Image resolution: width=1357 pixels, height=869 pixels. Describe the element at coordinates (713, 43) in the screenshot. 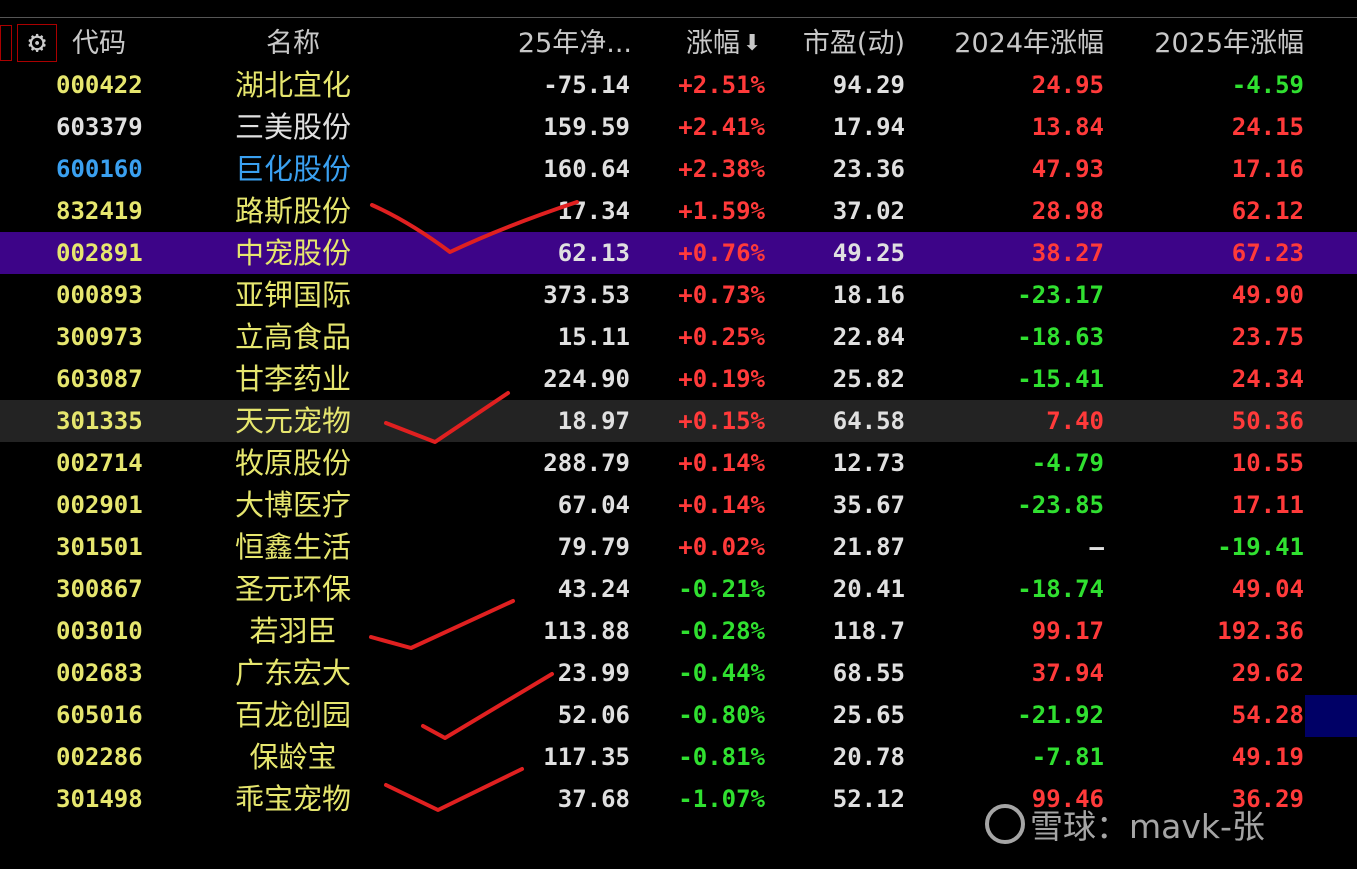

I see `column-header: 涨幅` at that location.